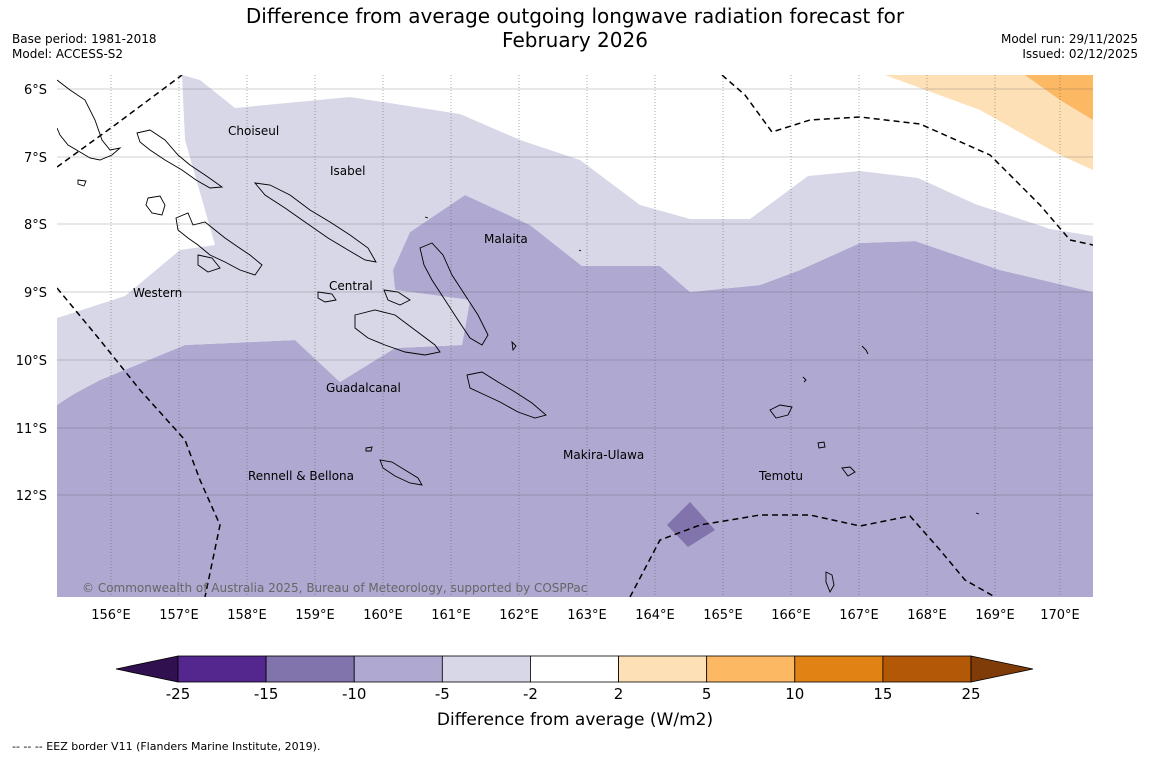  What do you see at coordinates (619, 694) in the screenshot?
I see `colorbar-tick-label: 2` at bounding box center [619, 694].